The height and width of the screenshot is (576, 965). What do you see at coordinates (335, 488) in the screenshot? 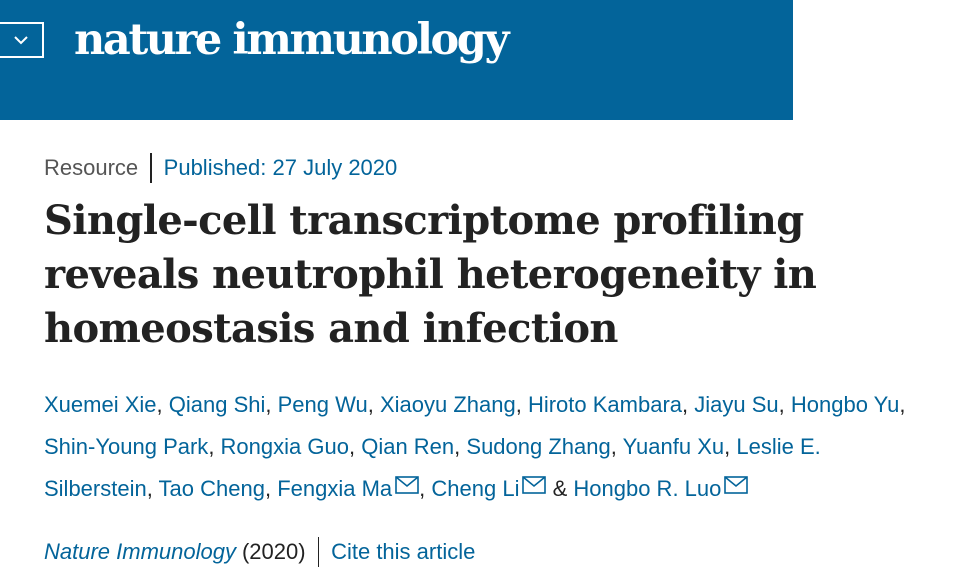
I see `author-link: Fengxia Ma` at bounding box center [335, 488].